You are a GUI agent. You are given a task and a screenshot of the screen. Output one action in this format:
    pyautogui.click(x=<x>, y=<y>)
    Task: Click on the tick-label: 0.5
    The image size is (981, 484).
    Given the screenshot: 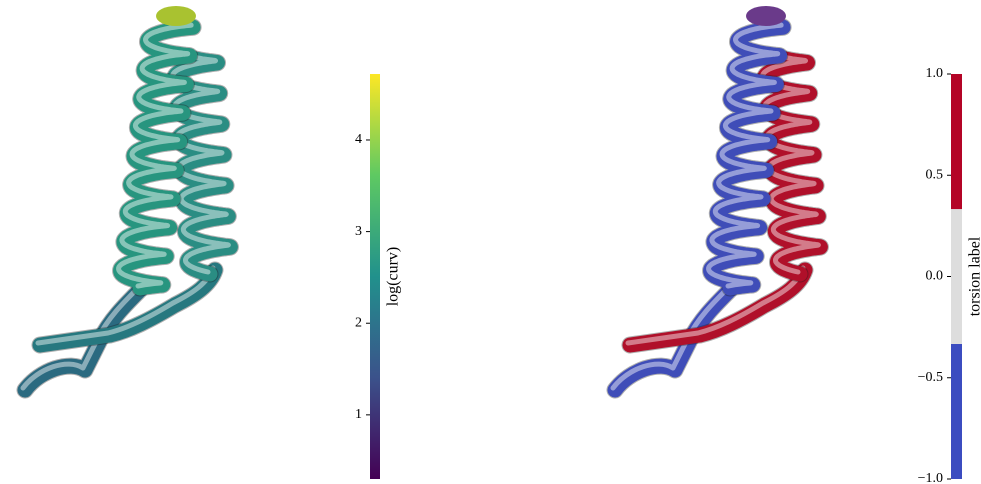 What is the action you would take?
    pyautogui.click(x=935, y=174)
    